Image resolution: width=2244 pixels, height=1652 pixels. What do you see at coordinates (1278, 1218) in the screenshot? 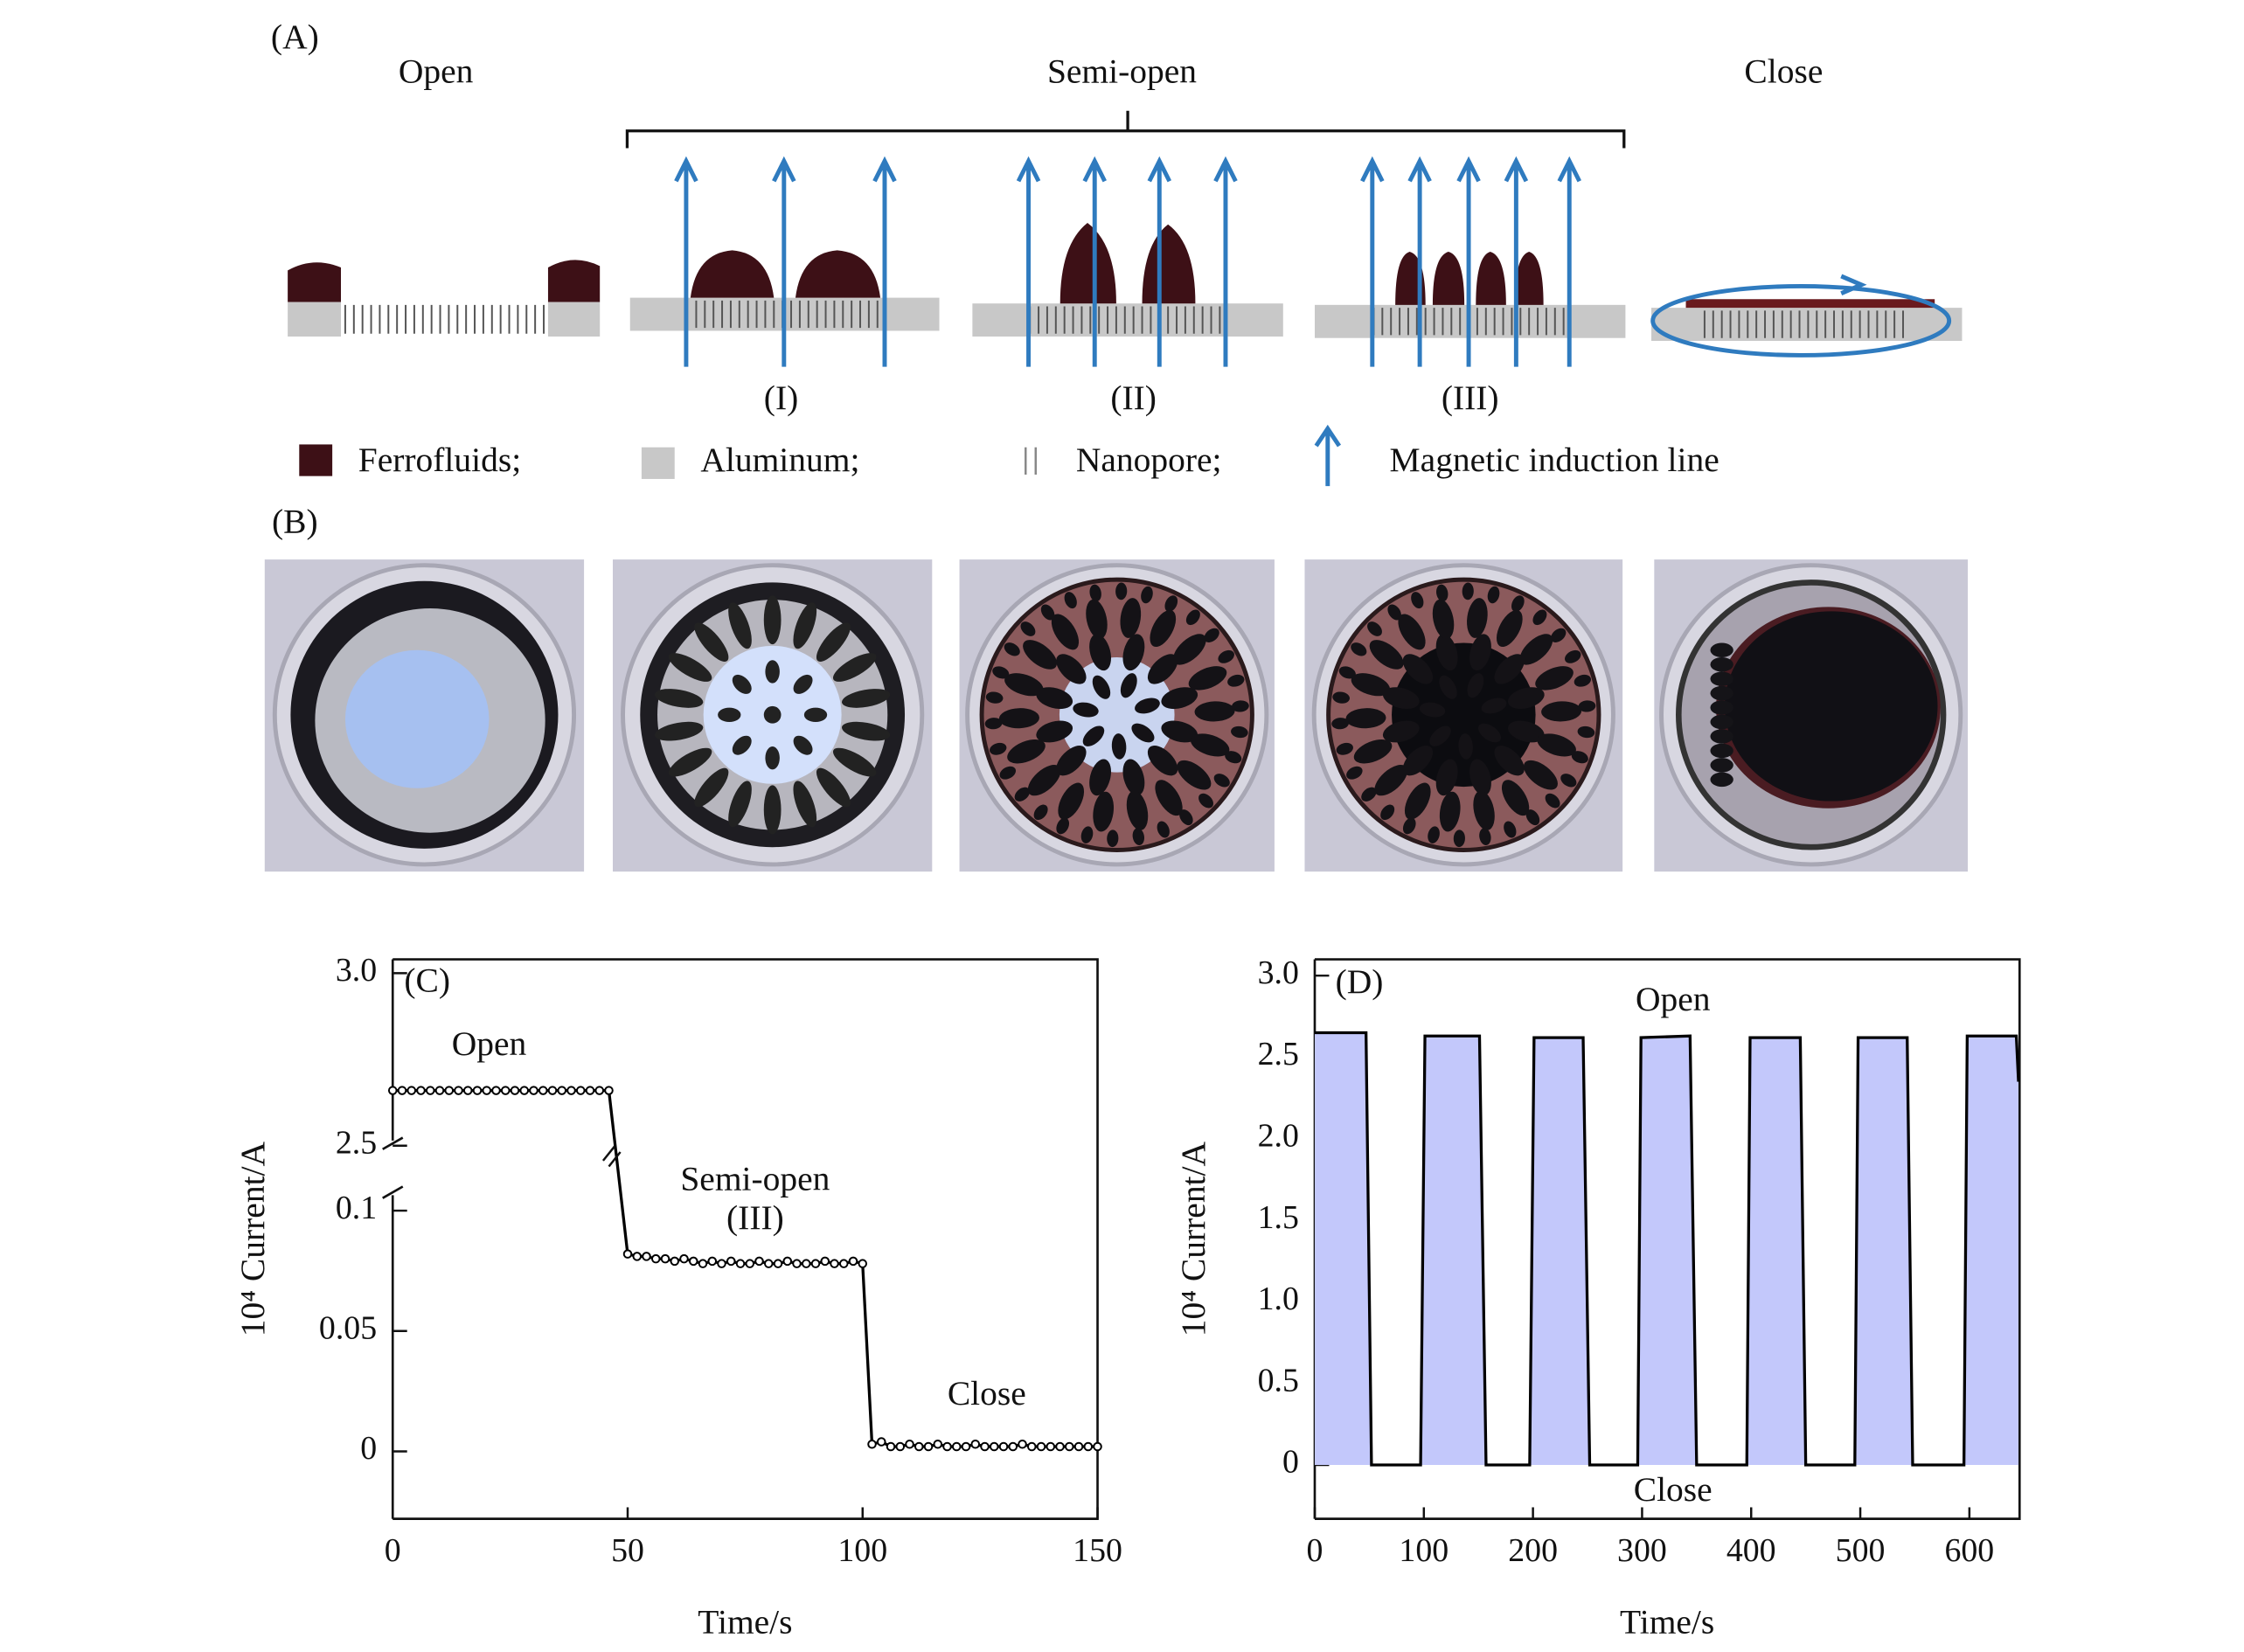
I see `y-tick-label: 1.5` at bounding box center [1278, 1218].